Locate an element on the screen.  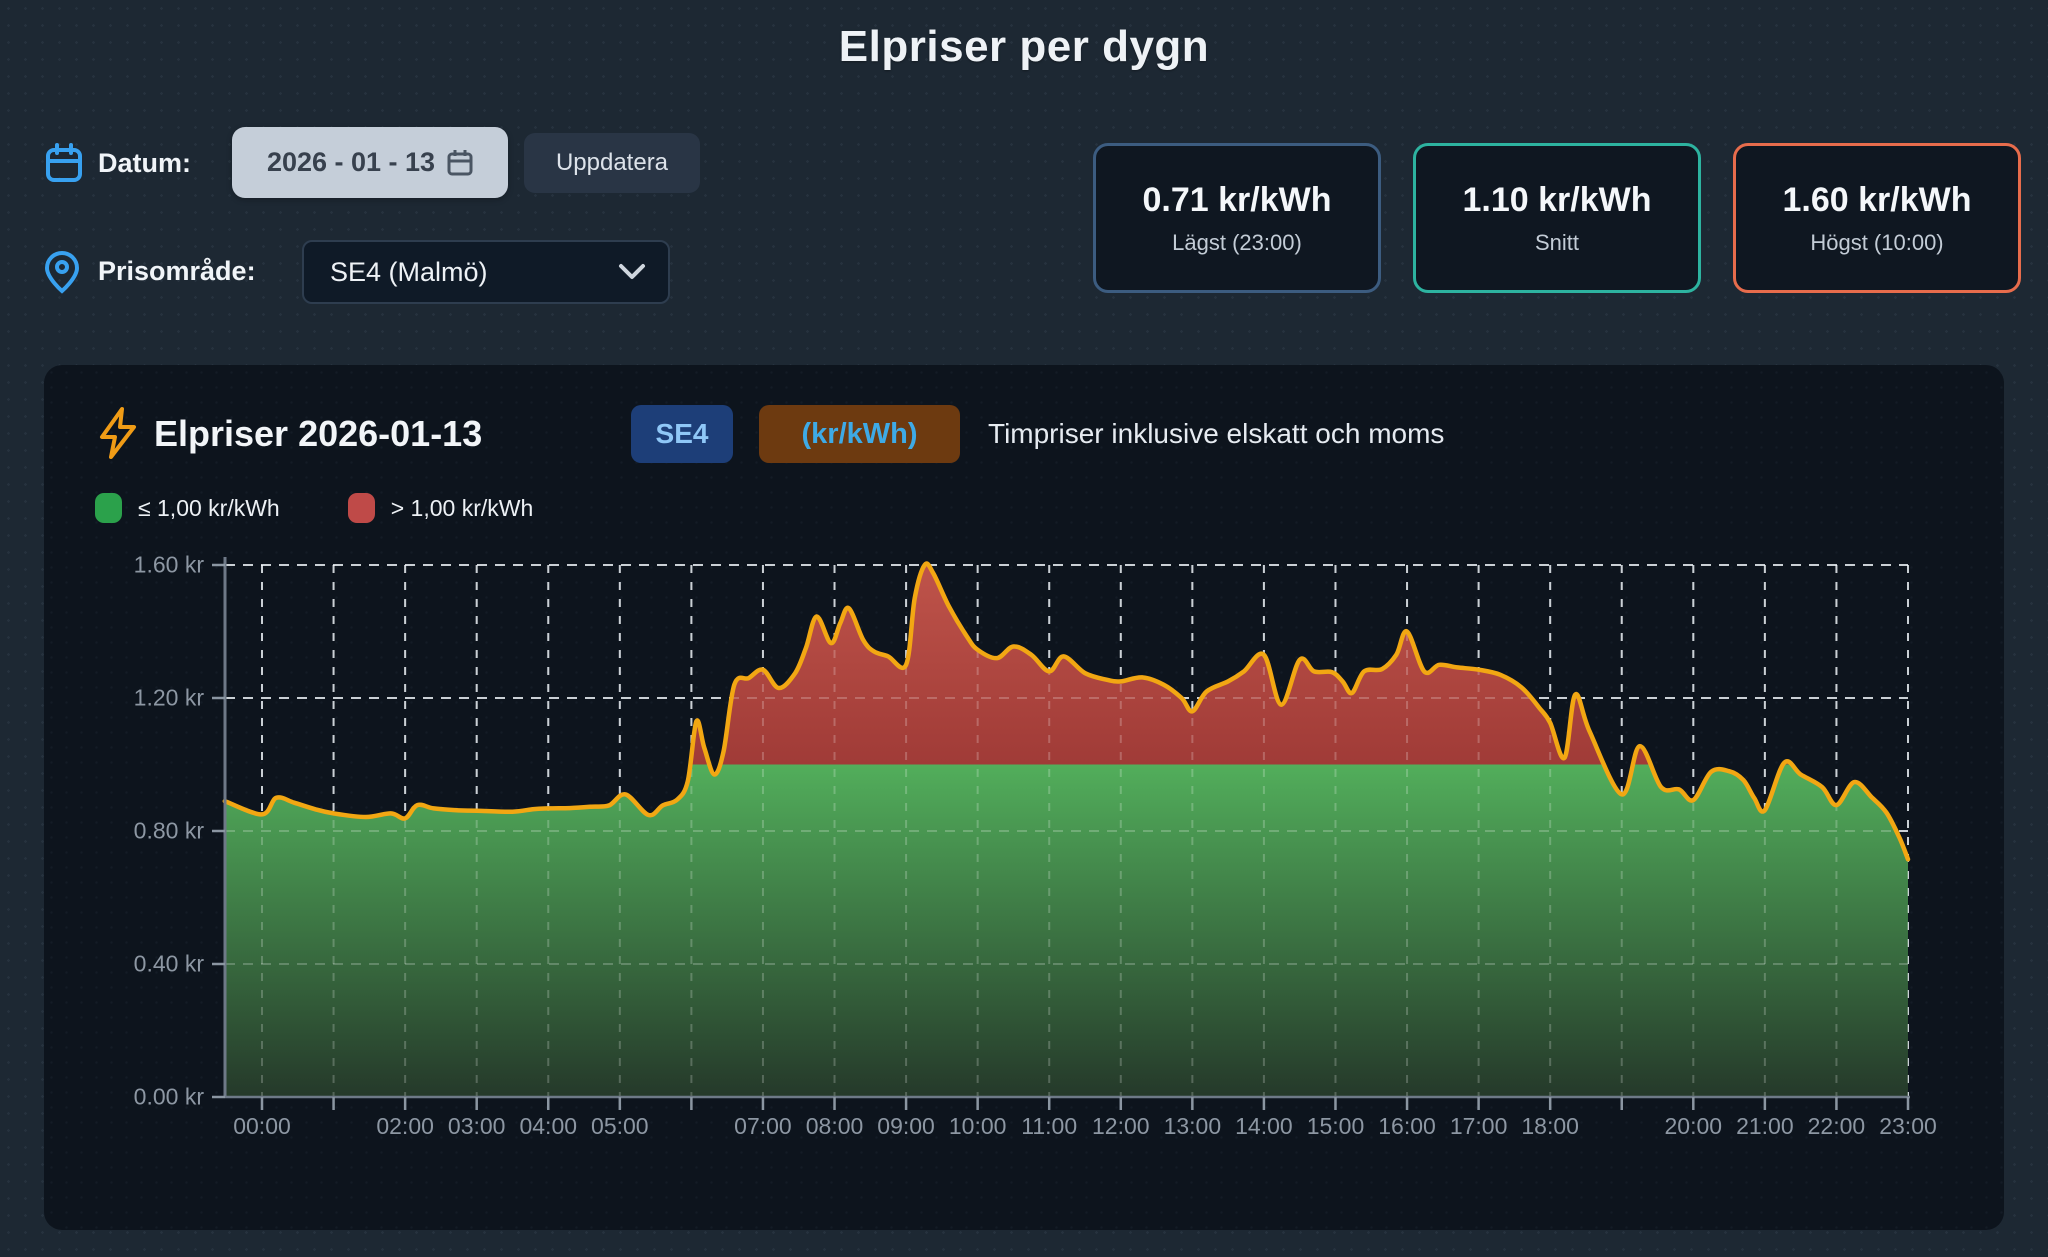
date-label: Datum: is located at coordinates (144, 163).